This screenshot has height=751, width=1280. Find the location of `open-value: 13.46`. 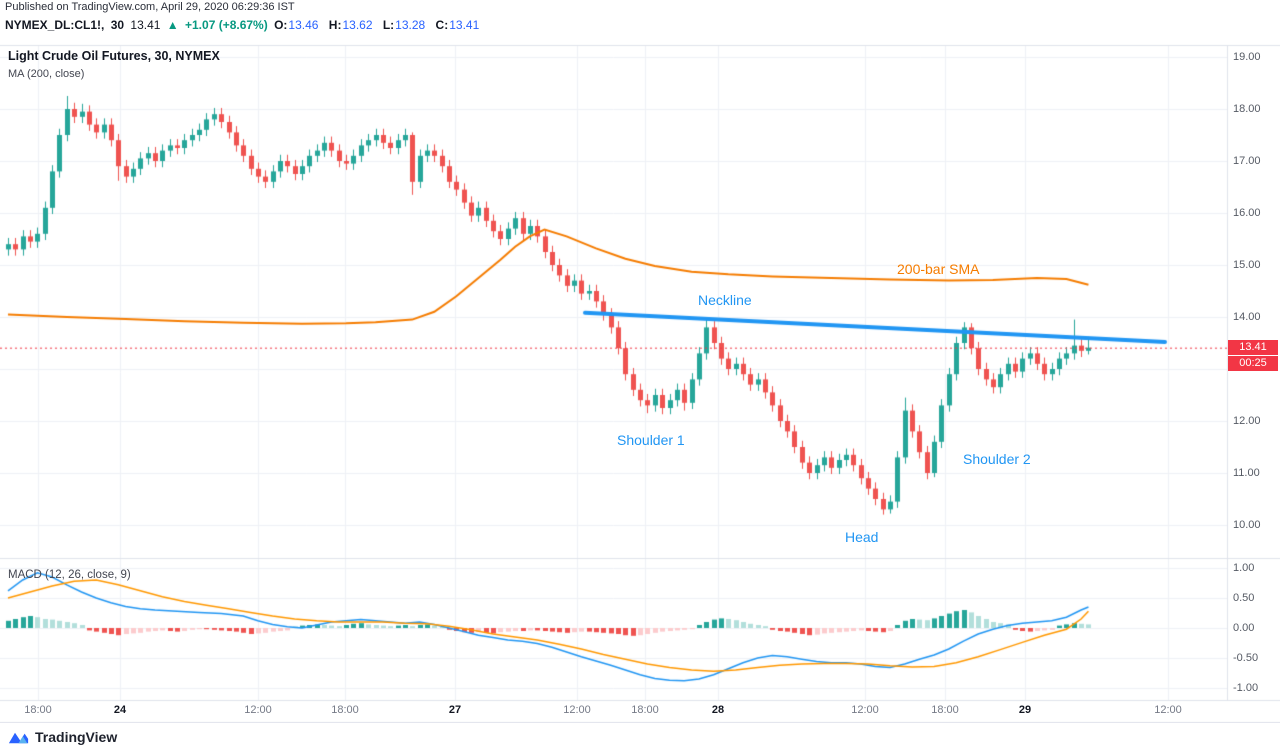

open-value: 13.46 is located at coordinates (303, 25).